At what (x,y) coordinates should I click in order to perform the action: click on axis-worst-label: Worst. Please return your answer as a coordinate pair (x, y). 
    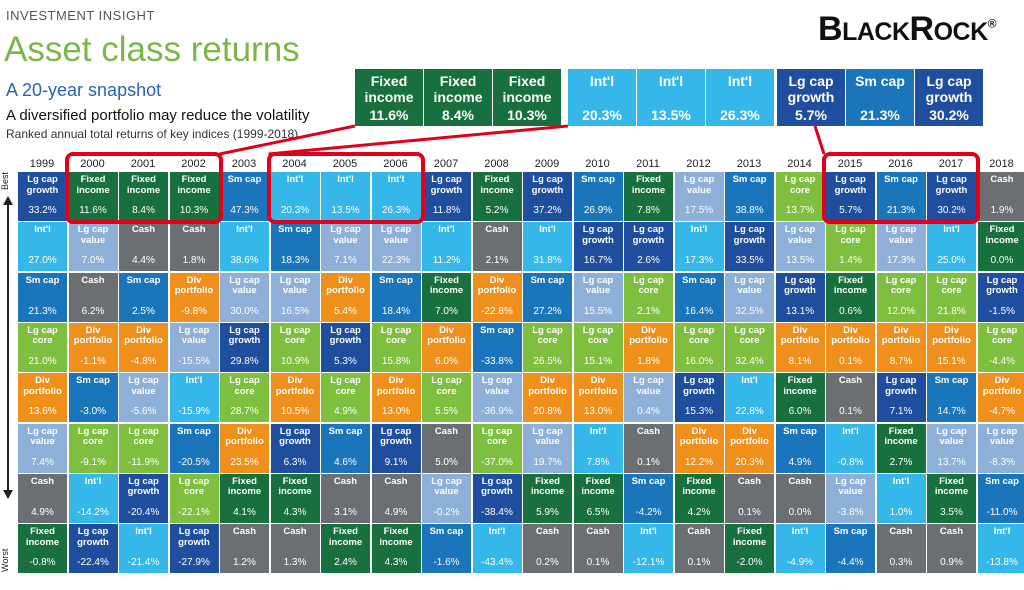
    Looking at the image, I should click on (5, 560).